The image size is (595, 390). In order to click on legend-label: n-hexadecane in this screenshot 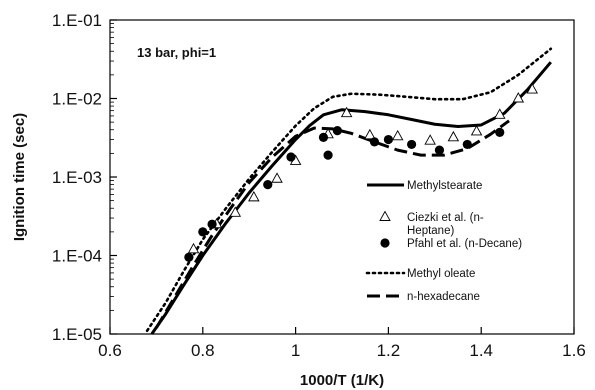, I will do `click(443, 297)`.